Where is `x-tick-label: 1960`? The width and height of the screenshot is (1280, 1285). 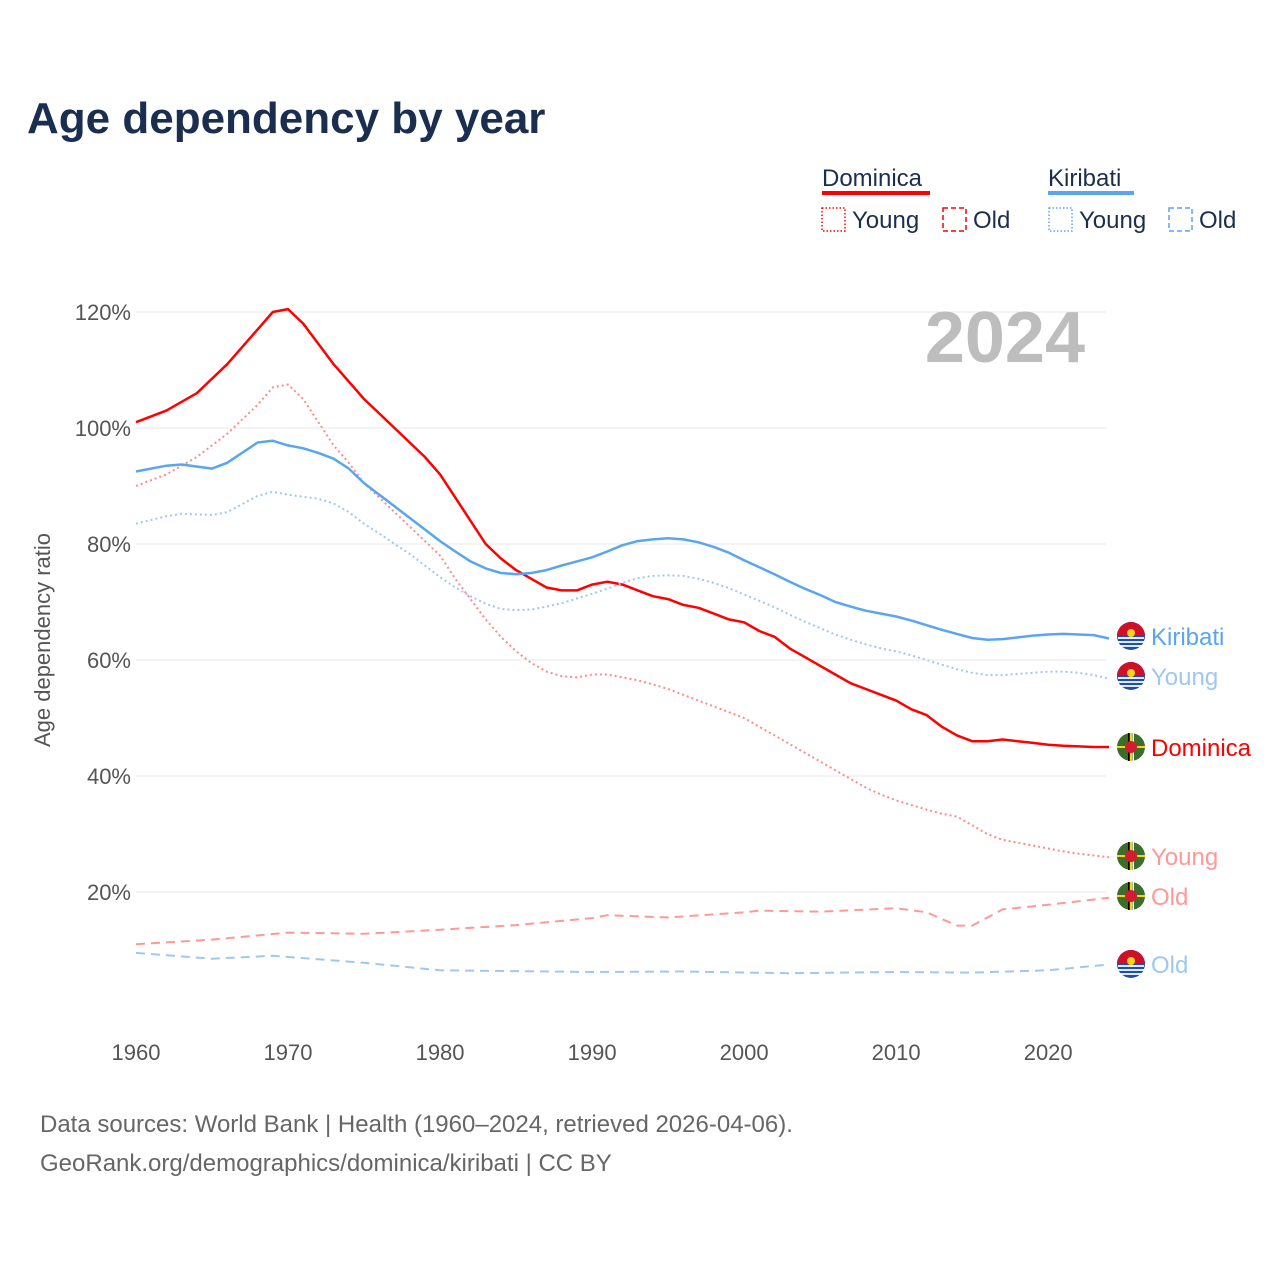 x-tick-label: 1960 is located at coordinates (136, 1052).